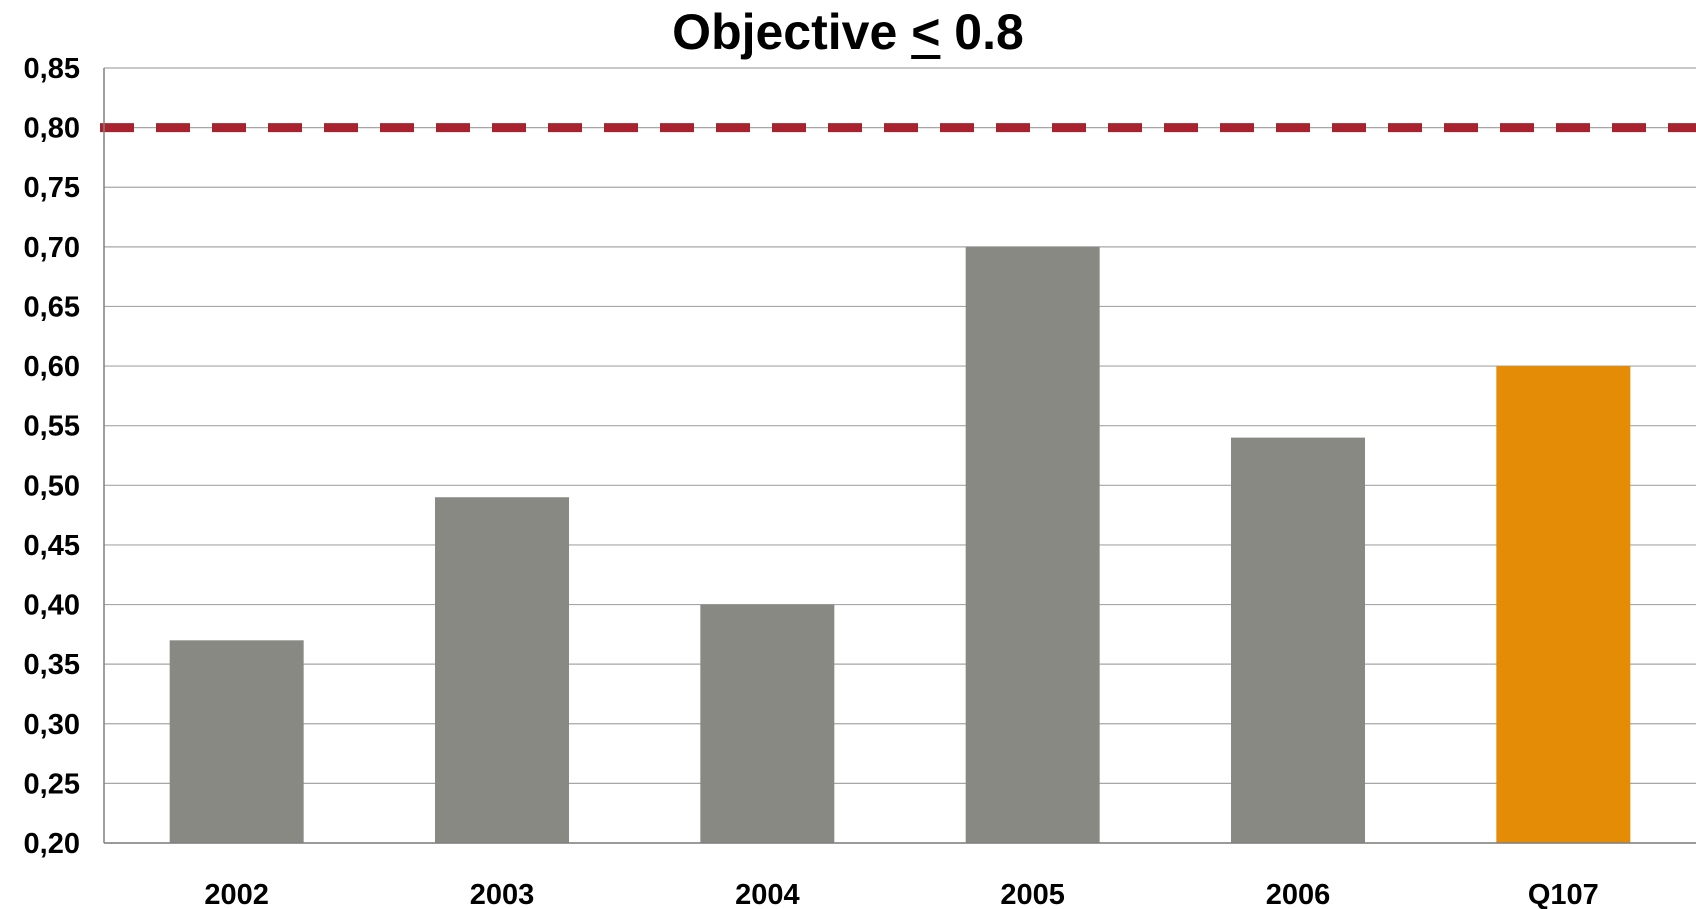  What do you see at coordinates (1298, 894) in the screenshot?
I see `x-tick-label: 2006` at bounding box center [1298, 894].